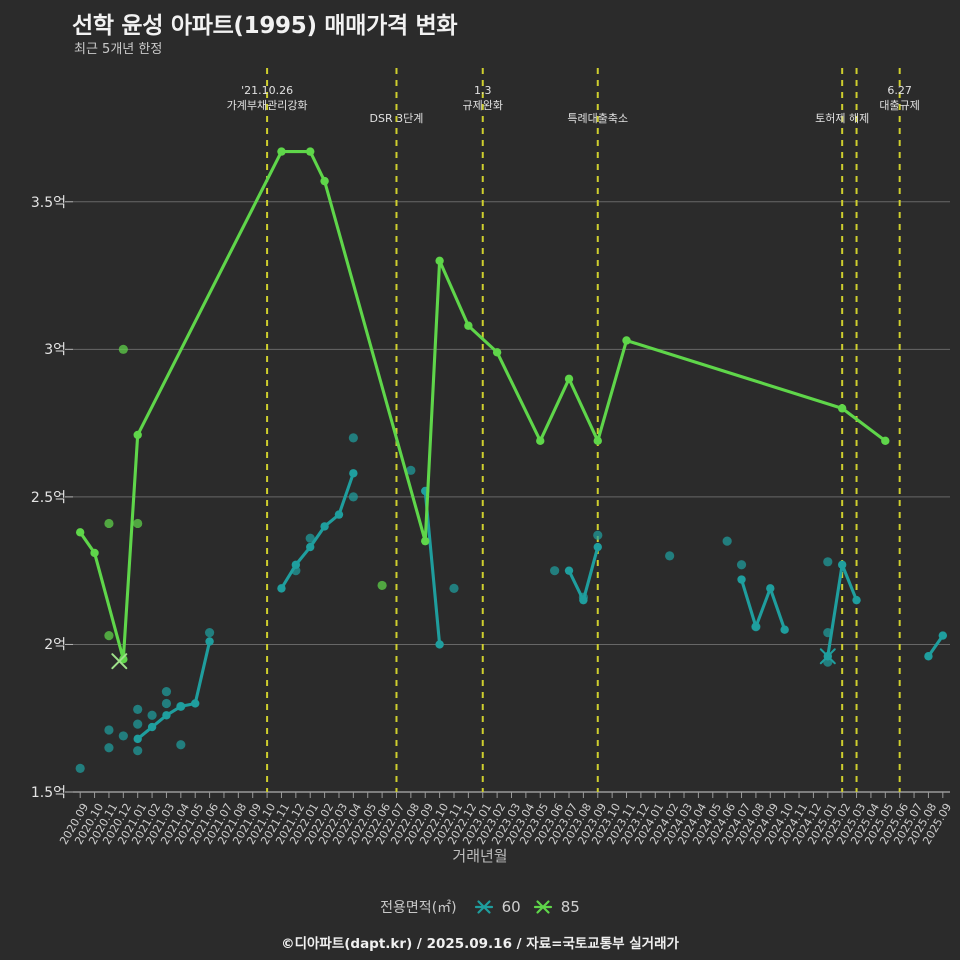 The width and height of the screenshot is (960, 960). Describe the element at coordinates (482, 105) in the screenshot. I see `annotation-line-text: 규제완화` at that location.